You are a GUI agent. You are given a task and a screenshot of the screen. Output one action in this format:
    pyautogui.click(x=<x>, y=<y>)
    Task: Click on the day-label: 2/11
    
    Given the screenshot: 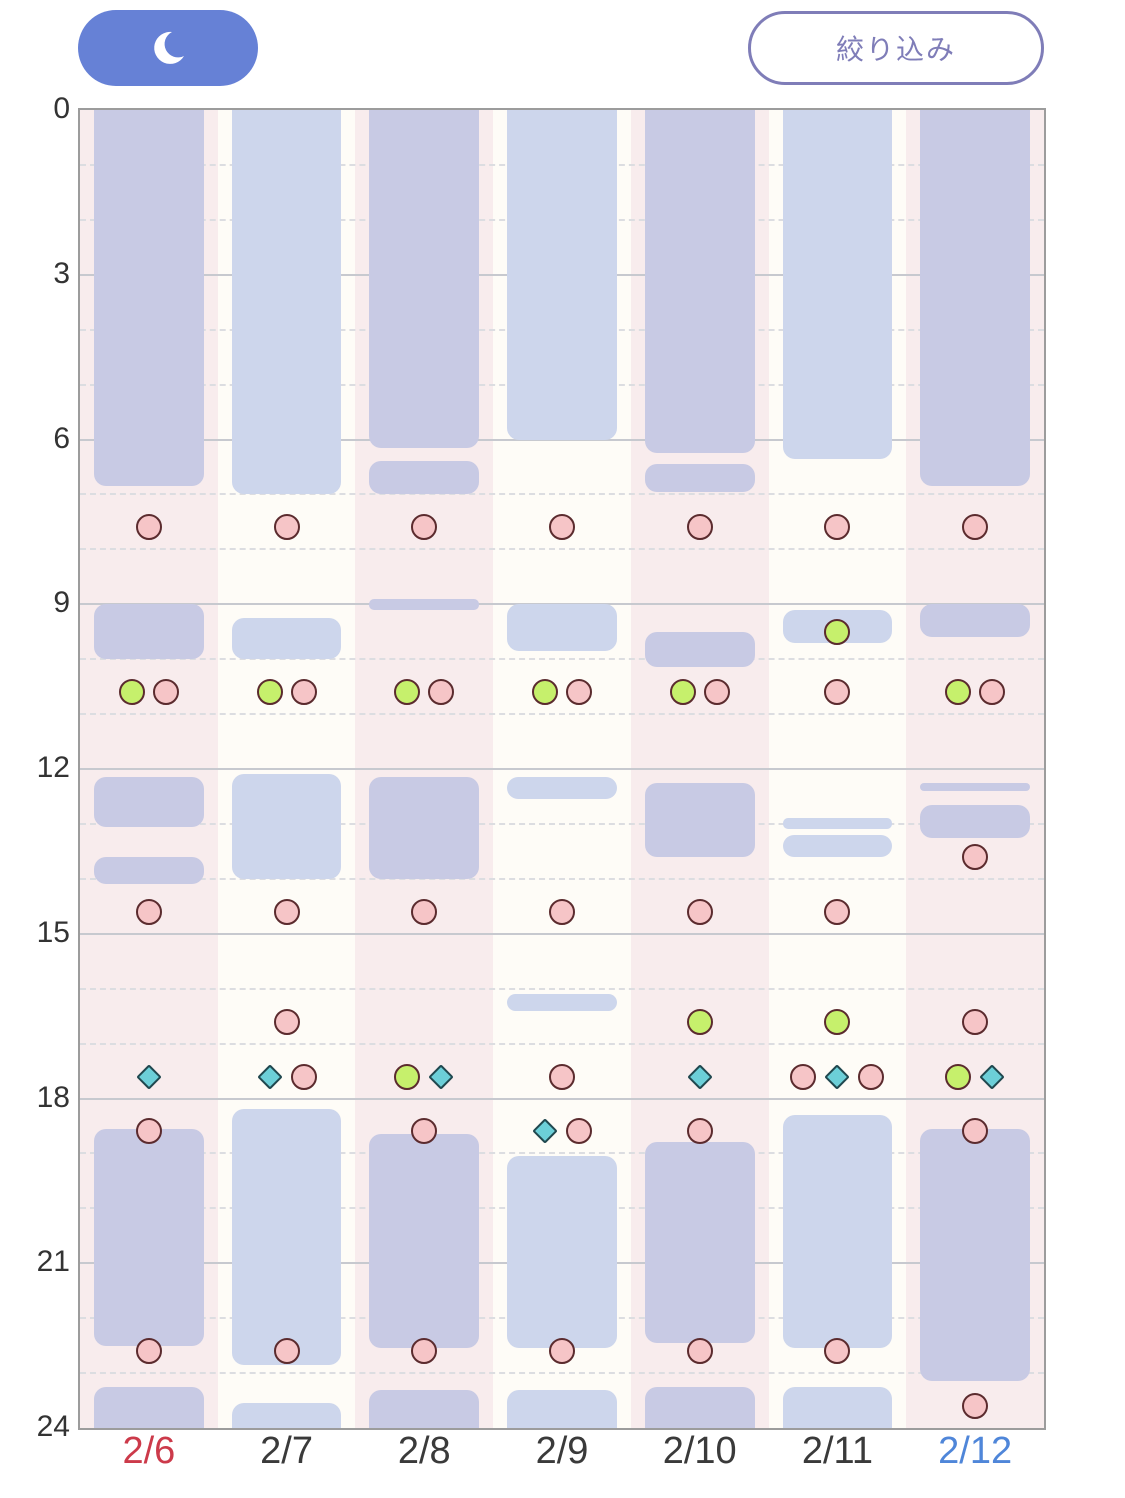 What is the action you would take?
    pyautogui.click(x=837, y=1451)
    